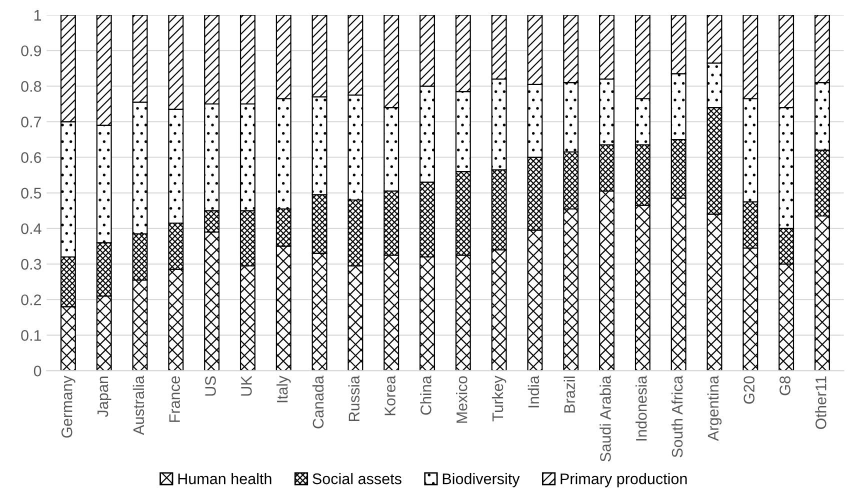  What do you see at coordinates (462, 399) in the screenshot?
I see `x-tick-label: Mexico` at bounding box center [462, 399].